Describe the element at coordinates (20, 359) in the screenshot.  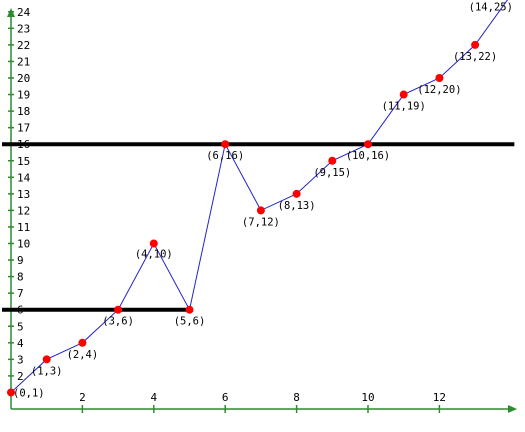
I see `y-tick-label: 3` at that location.